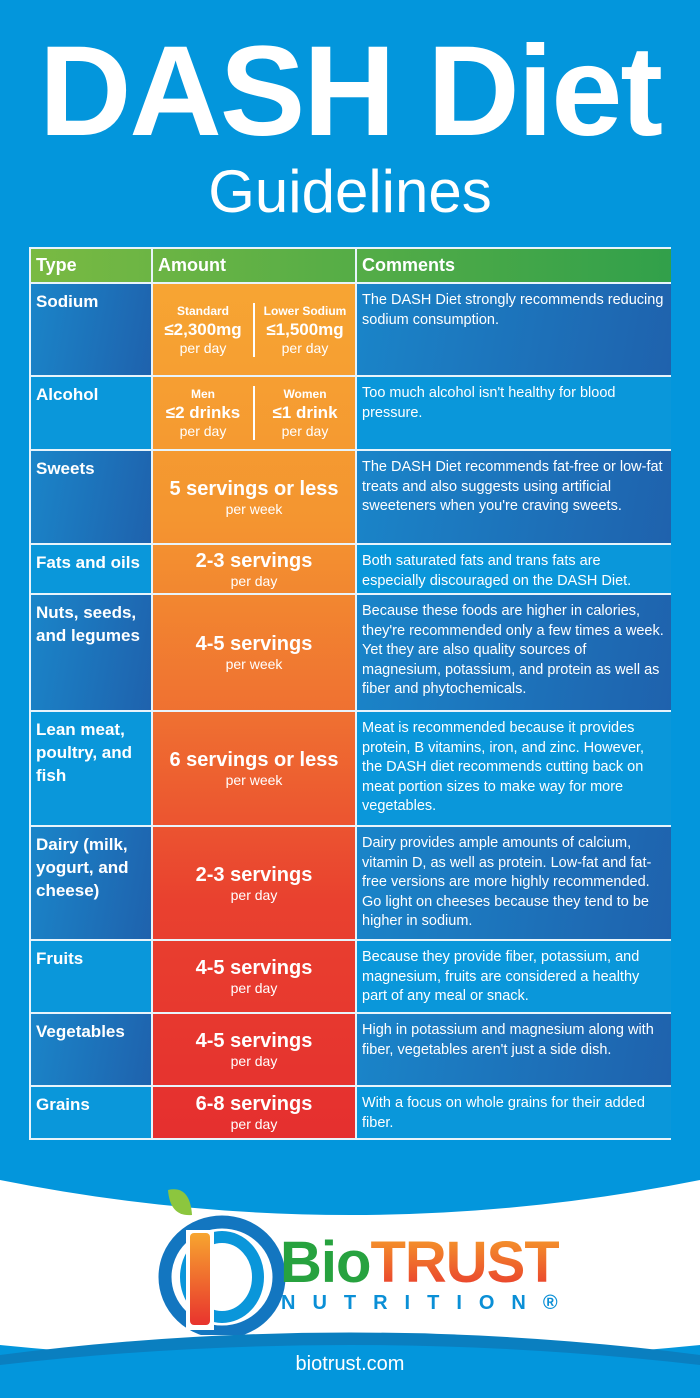  Describe the element at coordinates (254, 1104) in the screenshot. I see `amount-value: 6-8 servings` at that location.